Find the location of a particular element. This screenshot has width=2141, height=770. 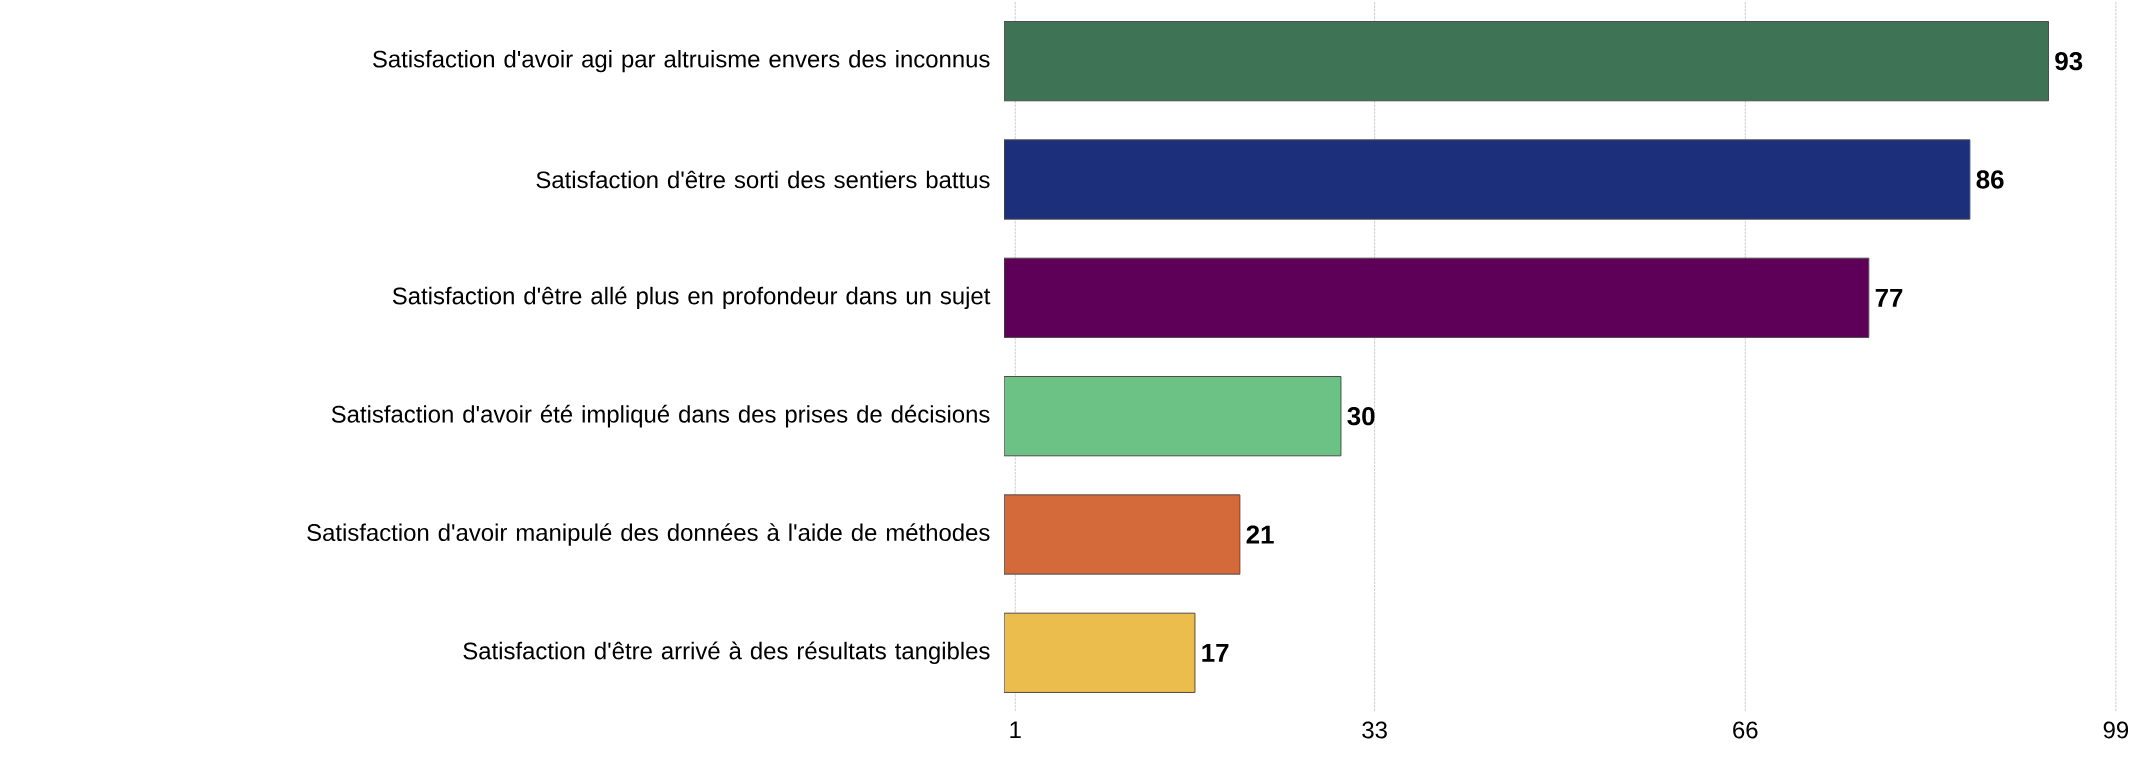

data-label: 86 is located at coordinates (1990, 179).